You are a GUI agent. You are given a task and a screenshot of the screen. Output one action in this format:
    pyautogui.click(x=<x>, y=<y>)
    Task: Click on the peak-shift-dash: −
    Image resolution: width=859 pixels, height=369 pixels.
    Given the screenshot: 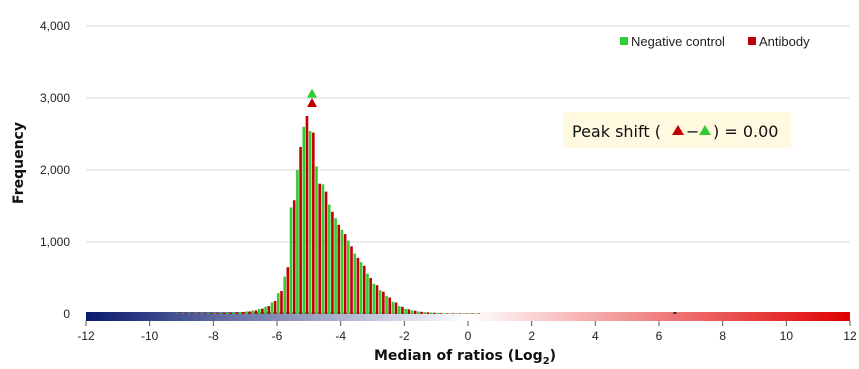 What is the action you would take?
    pyautogui.click(x=692, y=131)
    